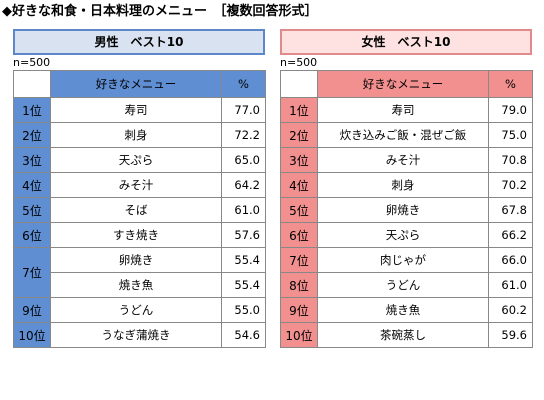 This screenshot has width=544, height=400. What do you see at coordinates (510, 235) in the screenshot?
I see `percent-cell: 66.2` at bounding box center [510, 235].